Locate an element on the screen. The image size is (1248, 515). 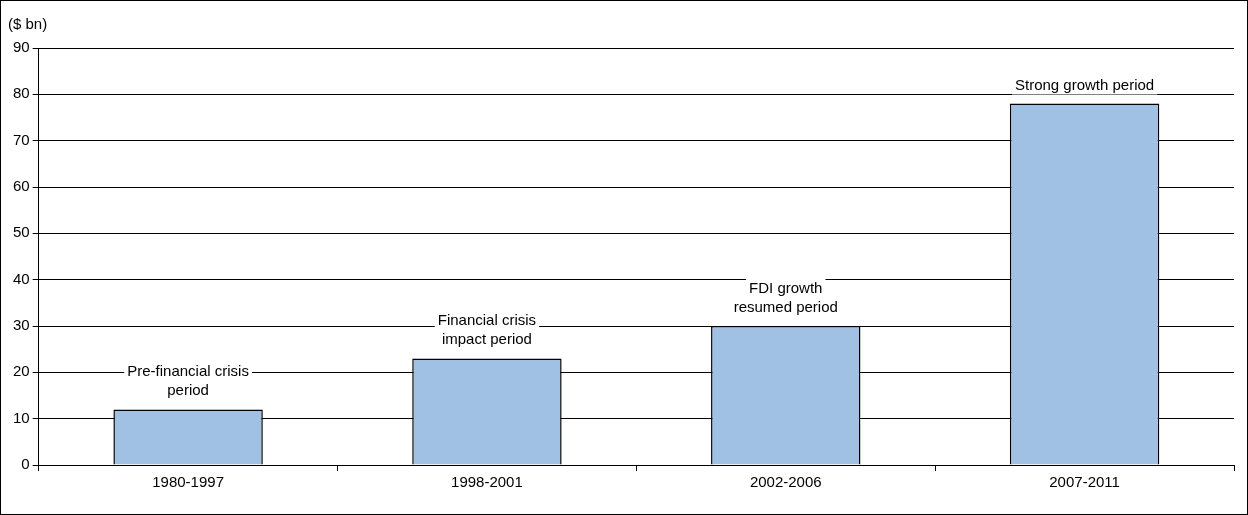
y-tick-label: 90 is located at coordinates (21, 47).